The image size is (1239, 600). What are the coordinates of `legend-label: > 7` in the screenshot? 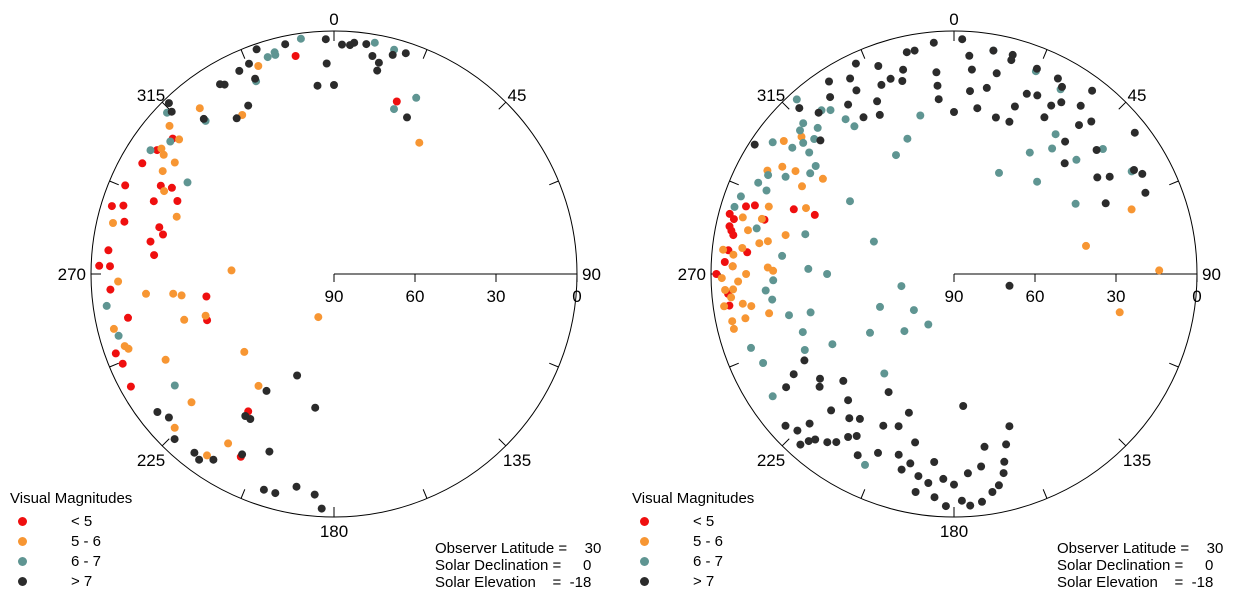 It's located at (704, 581).